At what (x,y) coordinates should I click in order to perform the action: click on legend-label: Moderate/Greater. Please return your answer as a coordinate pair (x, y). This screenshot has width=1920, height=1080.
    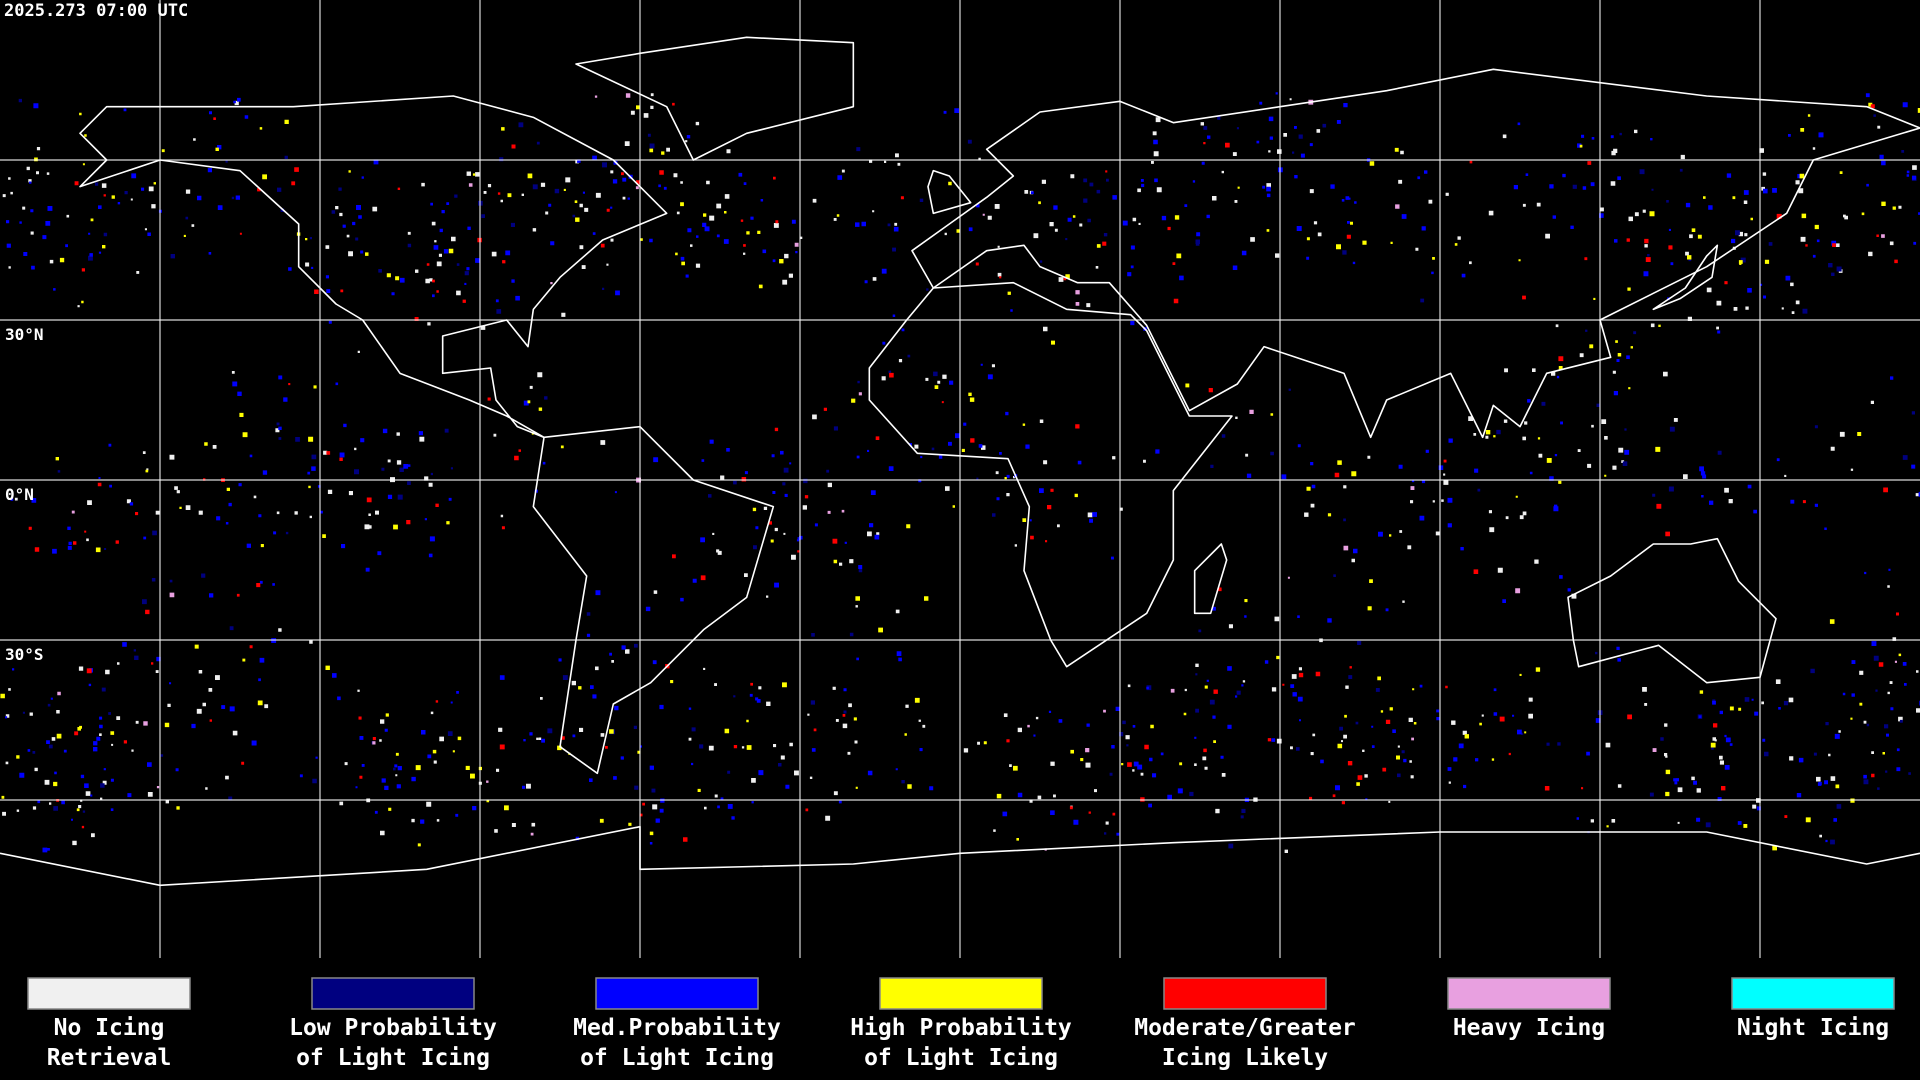
    Looking at the image, I should click on (1245, 1028).